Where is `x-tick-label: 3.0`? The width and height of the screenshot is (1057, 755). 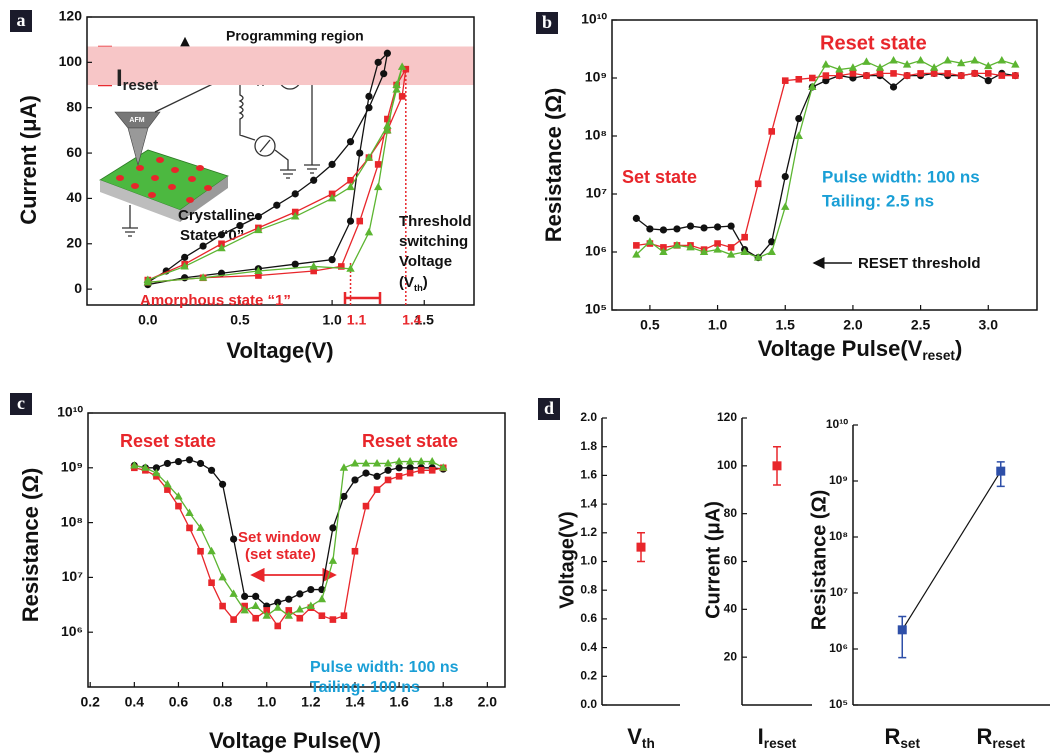 x-tick-label: 3.0 is located at coordinates (989, 325).